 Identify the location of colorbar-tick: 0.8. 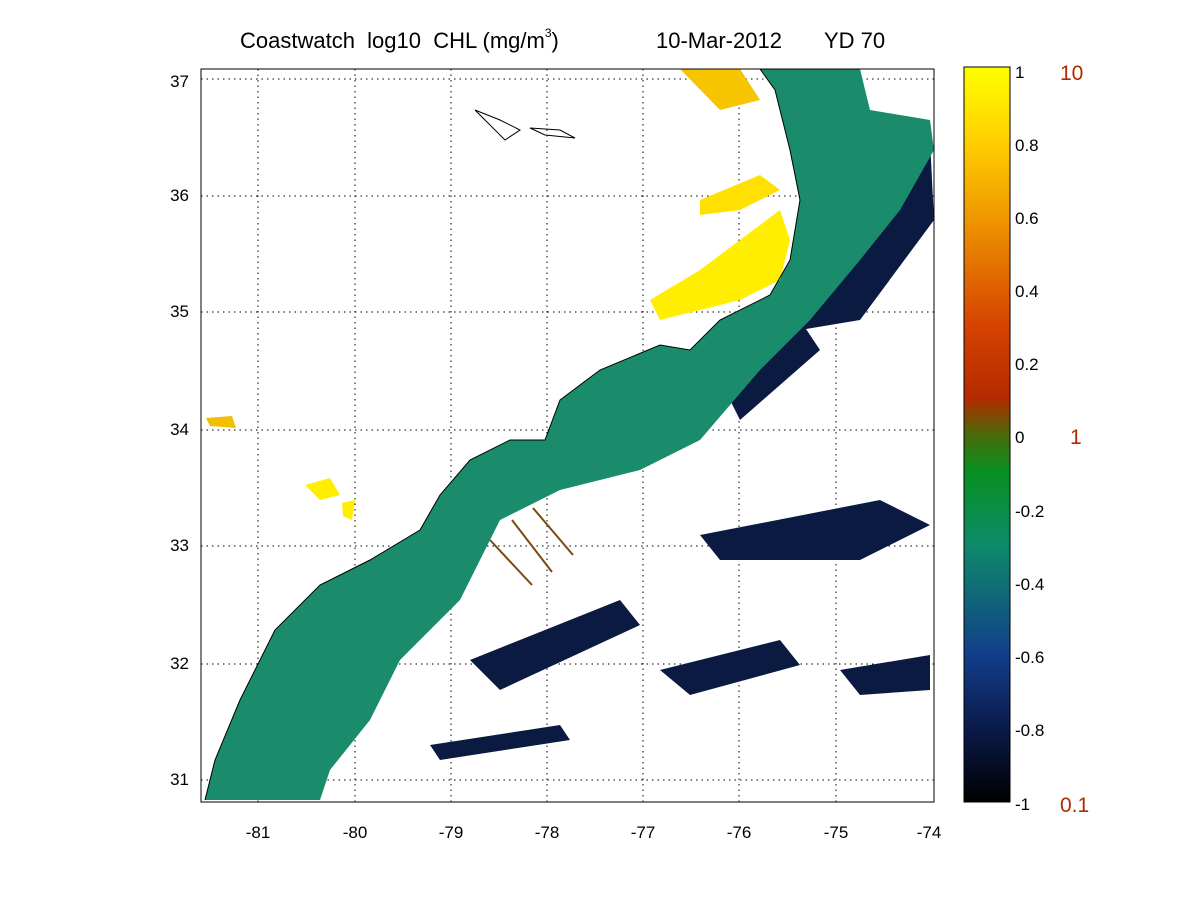
(1027, 145).